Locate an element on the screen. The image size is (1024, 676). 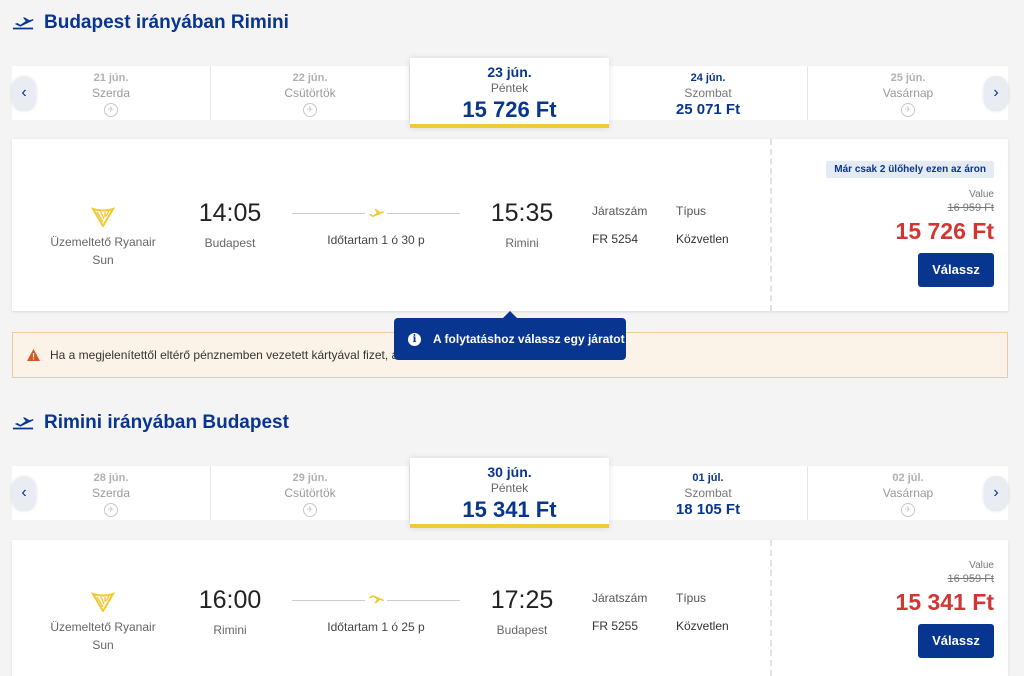
inbound-price-box: Value 16 959 Ft 15 341 Ft Válassz is located at coordinates (945, 609).